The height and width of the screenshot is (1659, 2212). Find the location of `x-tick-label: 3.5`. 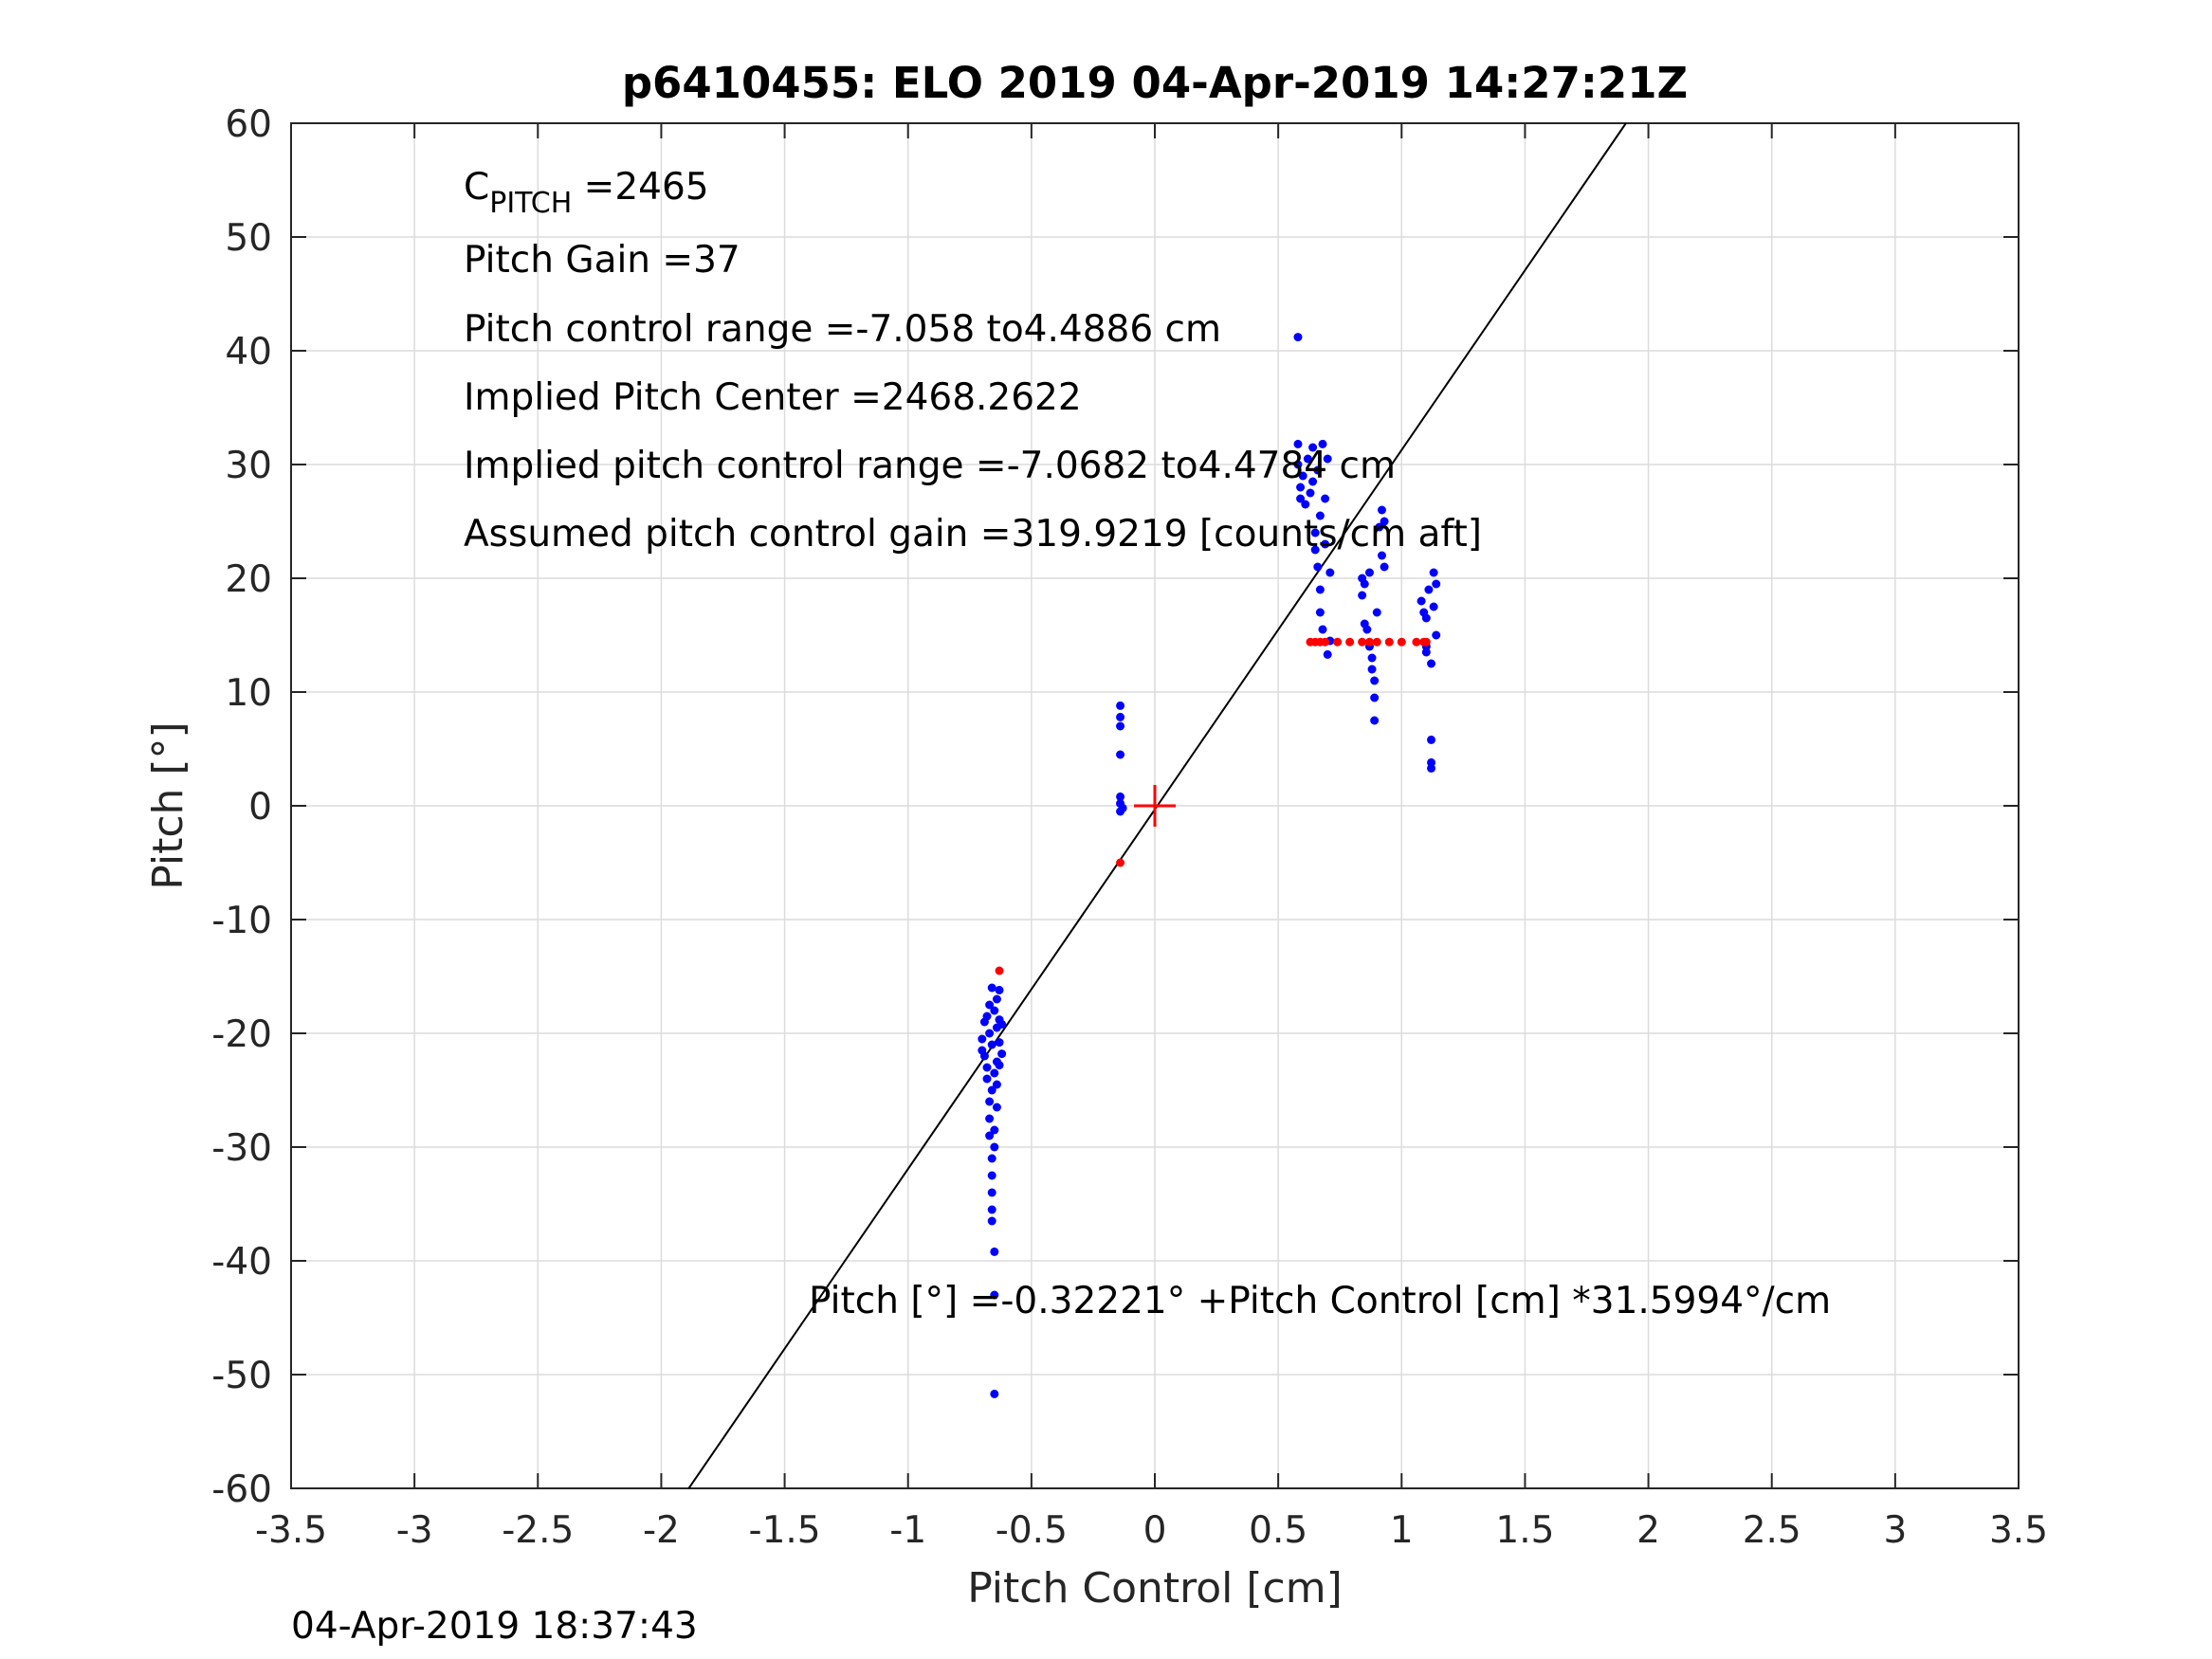

x-tick-label: 3.5 is located at coordinates (2018, 1530).